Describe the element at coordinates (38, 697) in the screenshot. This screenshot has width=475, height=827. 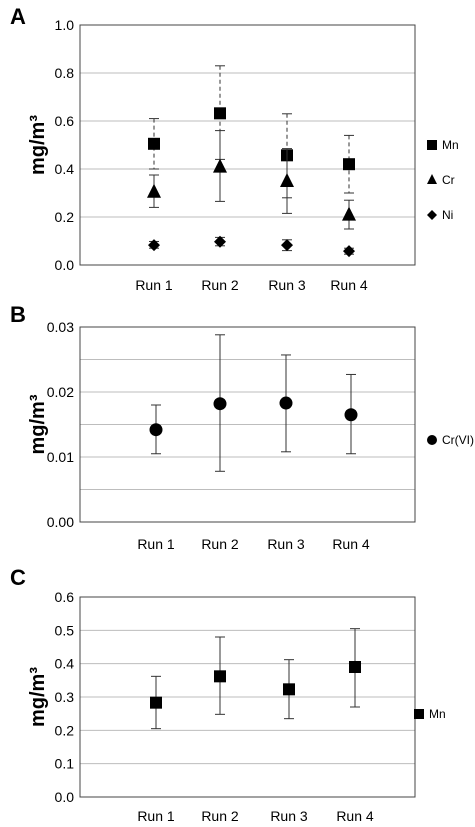
I see `panel-c-ylabel: mg/m³` at that location.